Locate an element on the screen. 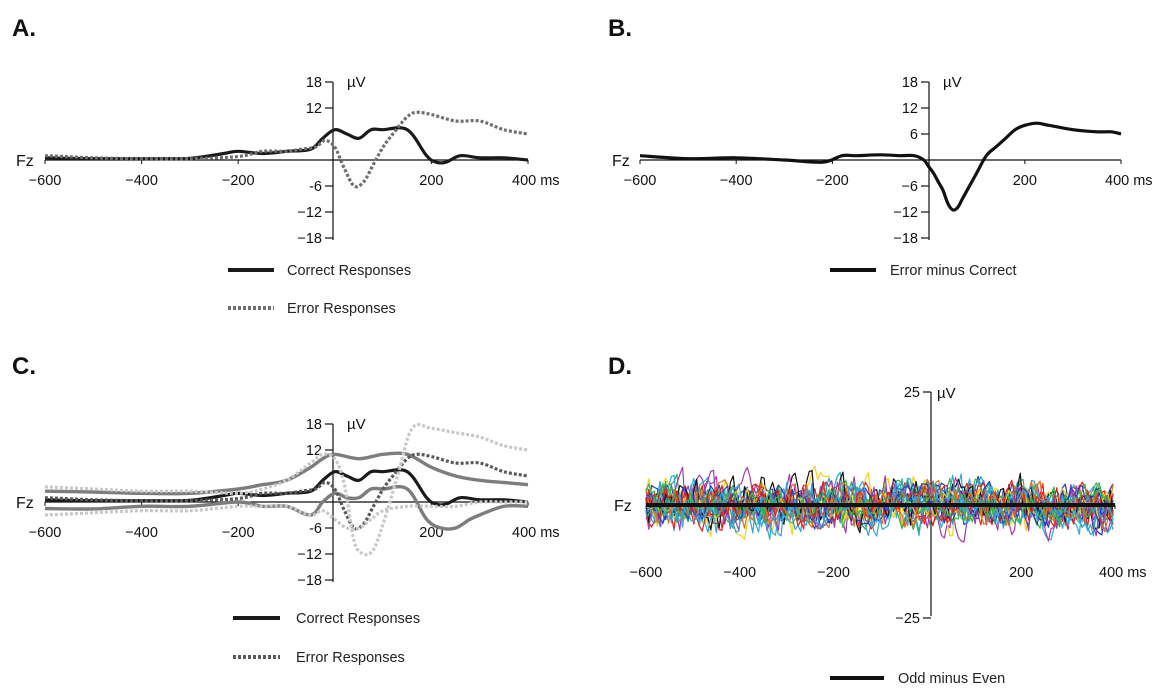 The height and width of the screenshot is (690, 1175). panel-label: C. is located at coordinates (24, 366).